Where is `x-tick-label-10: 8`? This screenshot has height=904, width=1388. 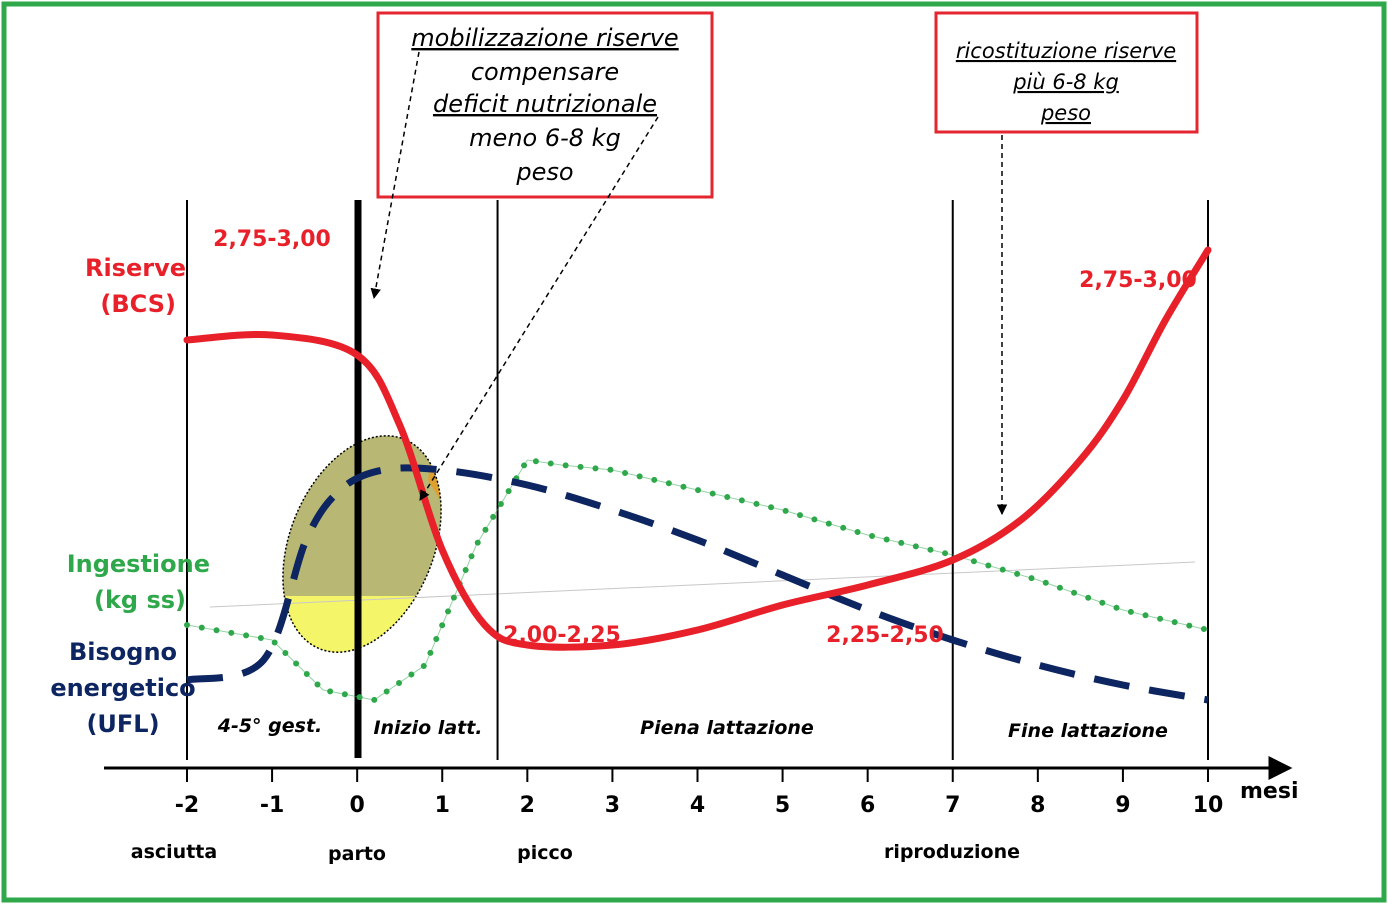
x-tick-label-10: 8 is located at coordinates (1037, 805).